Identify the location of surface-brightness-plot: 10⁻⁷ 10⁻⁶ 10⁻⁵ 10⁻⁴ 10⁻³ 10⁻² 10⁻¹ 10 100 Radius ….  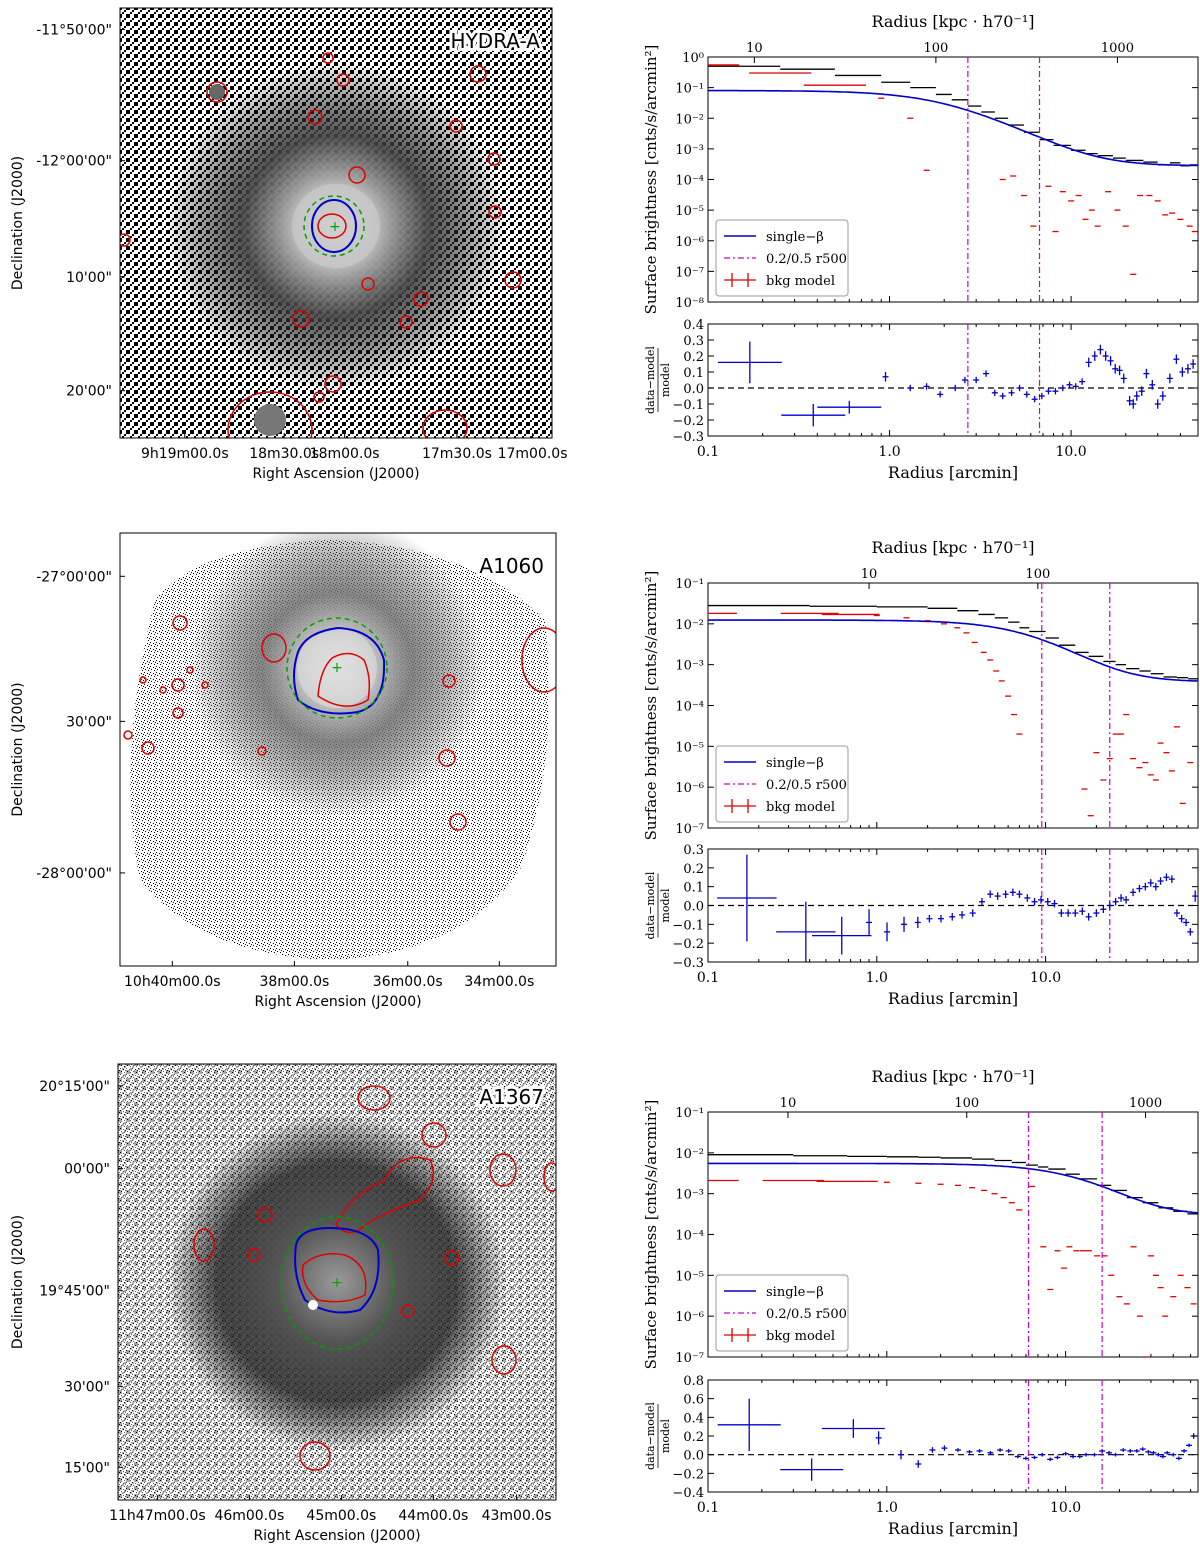
(920, 689).